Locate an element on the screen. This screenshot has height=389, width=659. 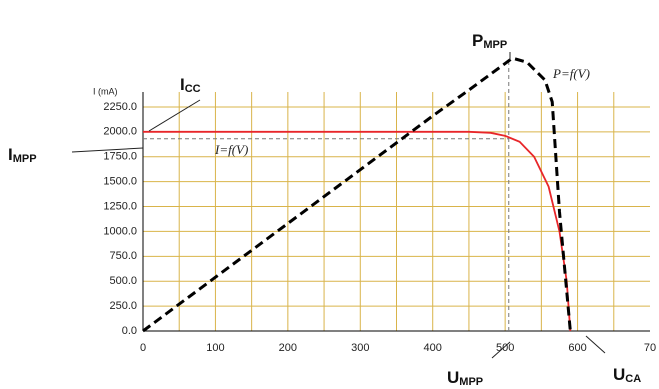
annotation: UCA is located at coordinates (627, 374).